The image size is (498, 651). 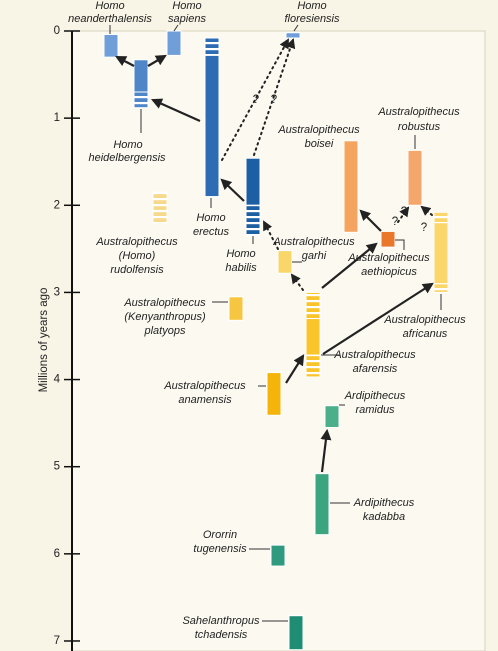 I want to click on species-label: boisei, so click(x=319, y=144).